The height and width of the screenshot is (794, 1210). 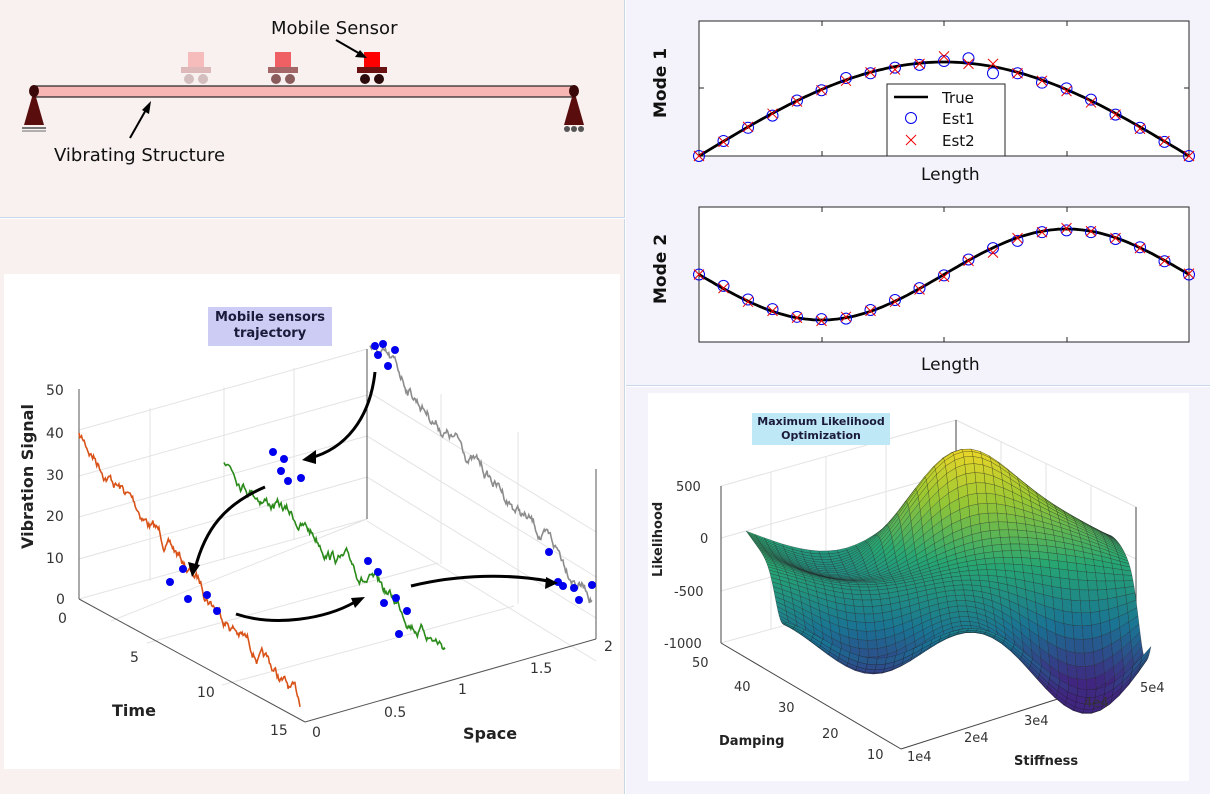 I want to click on trajectory-arrows, so click(x=371, y=496).